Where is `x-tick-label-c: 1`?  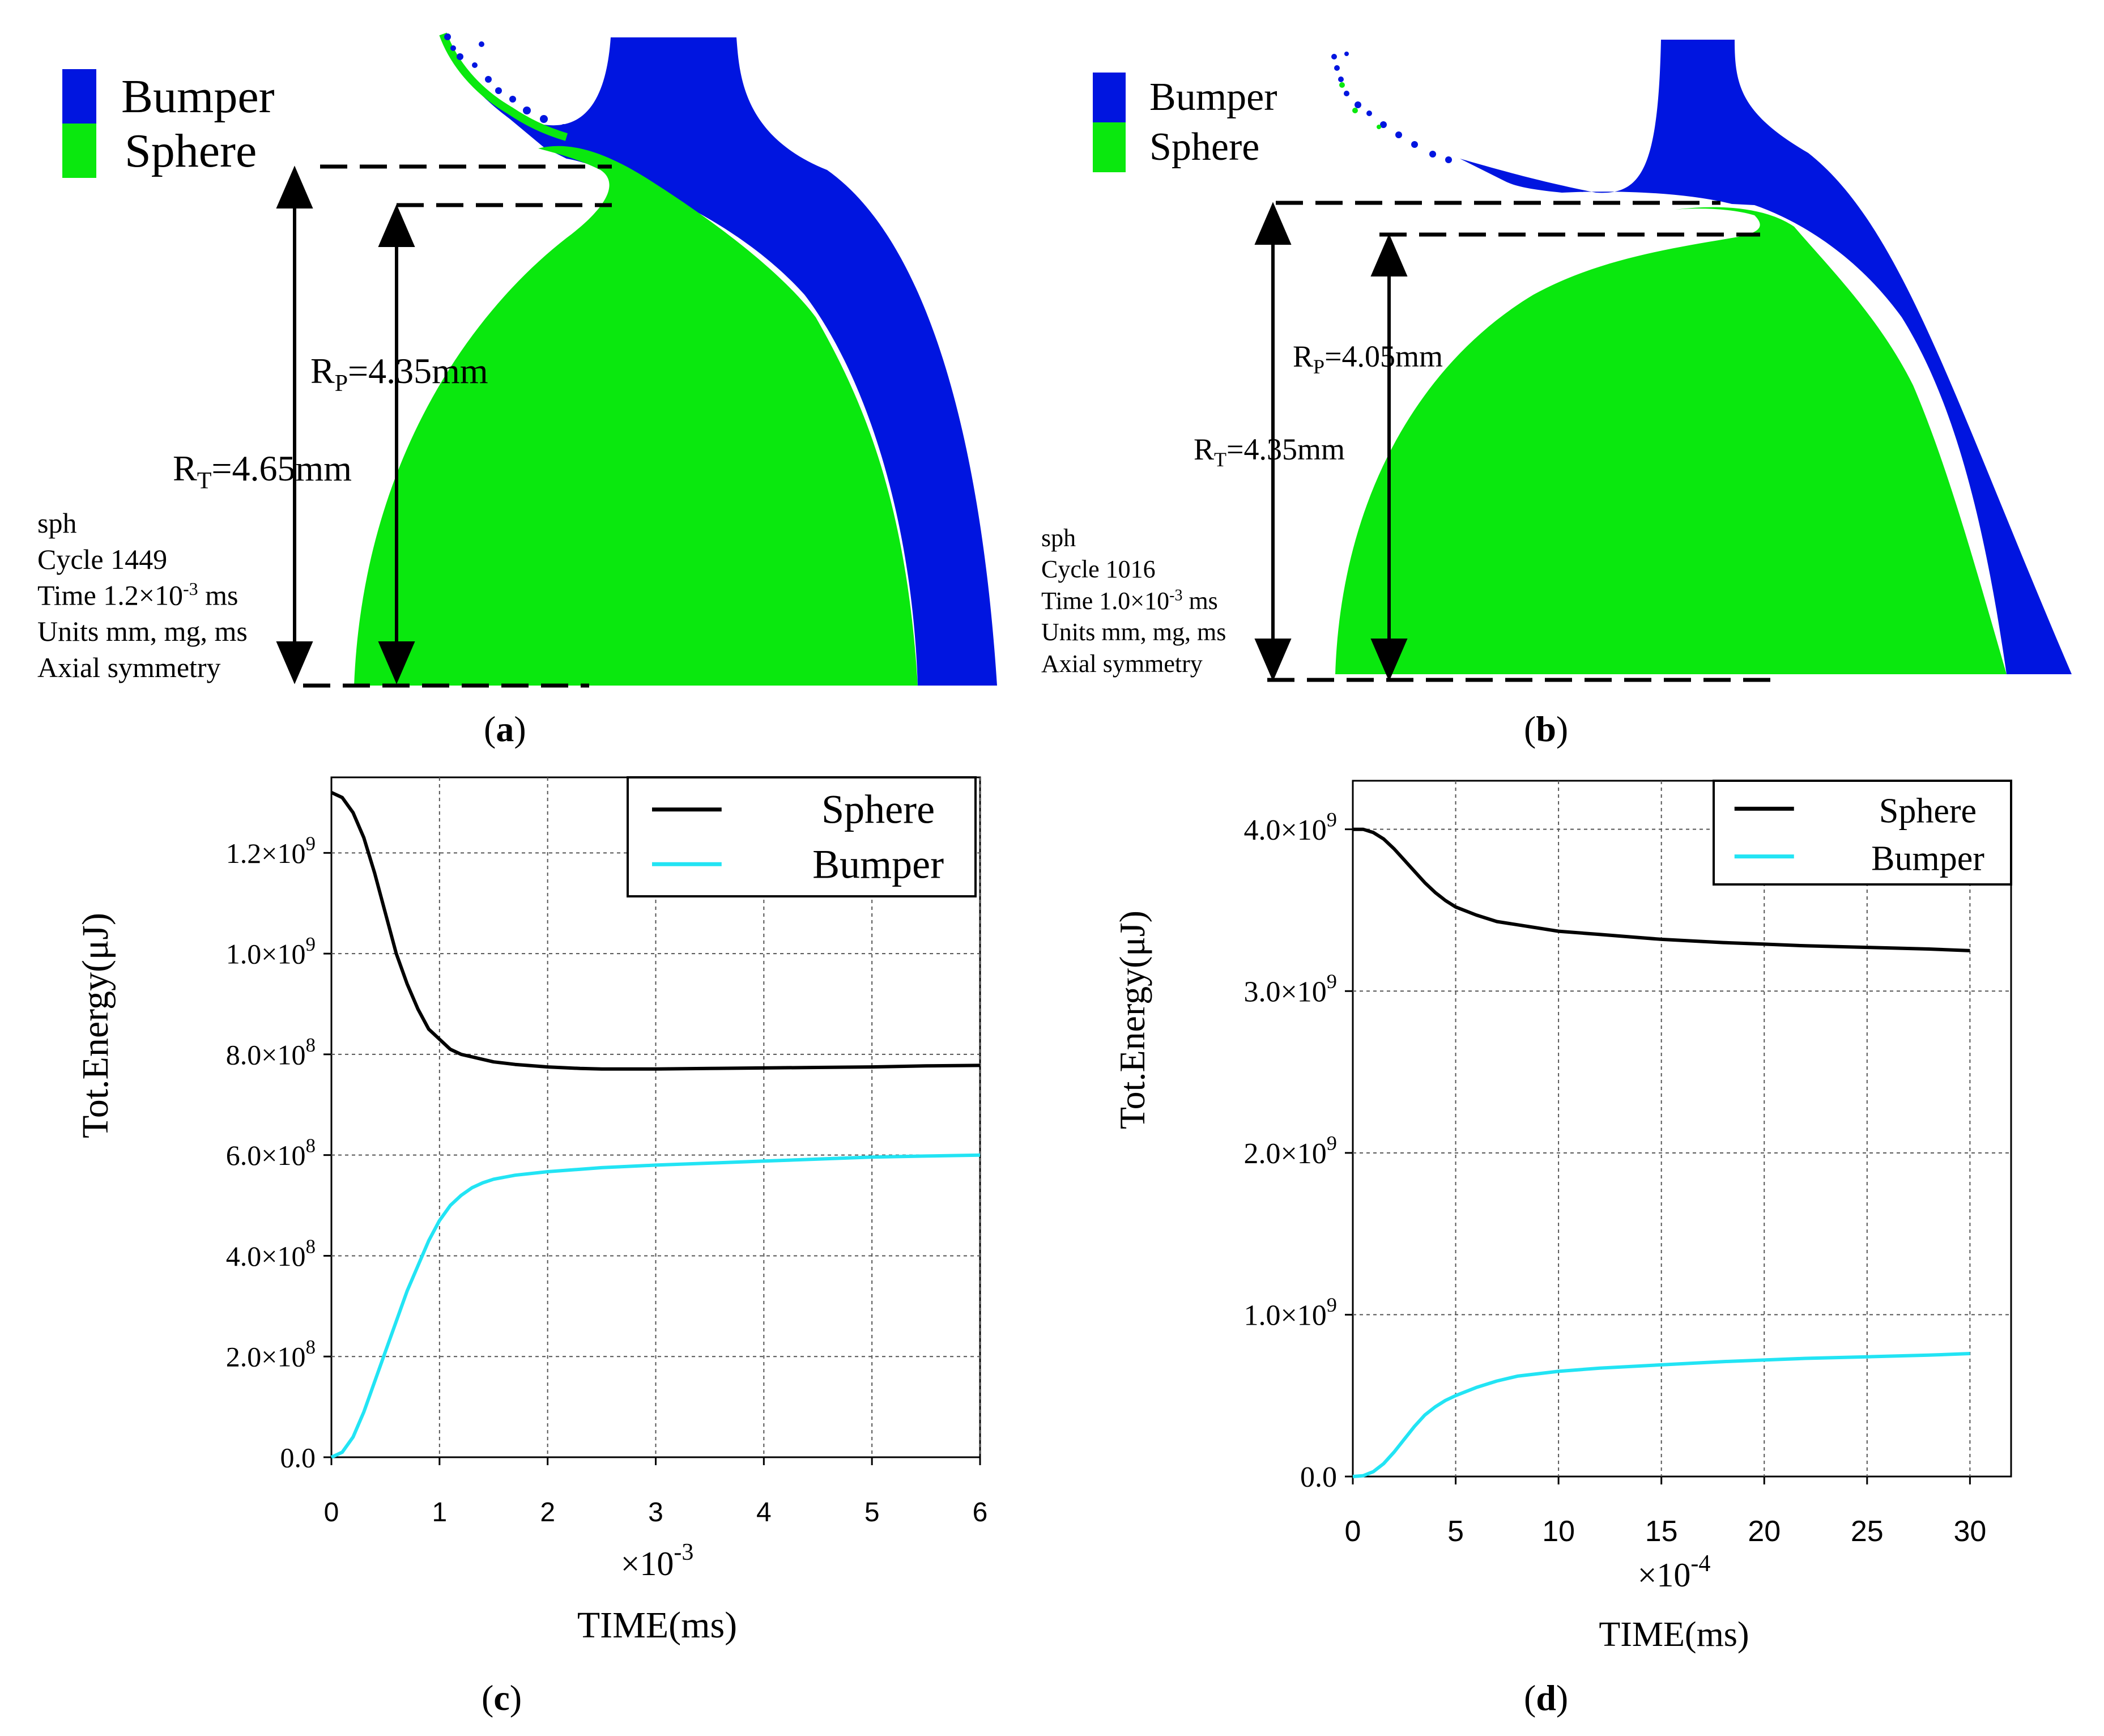
x-tick-label-c: 1 is located at coordinates (439, 1512).